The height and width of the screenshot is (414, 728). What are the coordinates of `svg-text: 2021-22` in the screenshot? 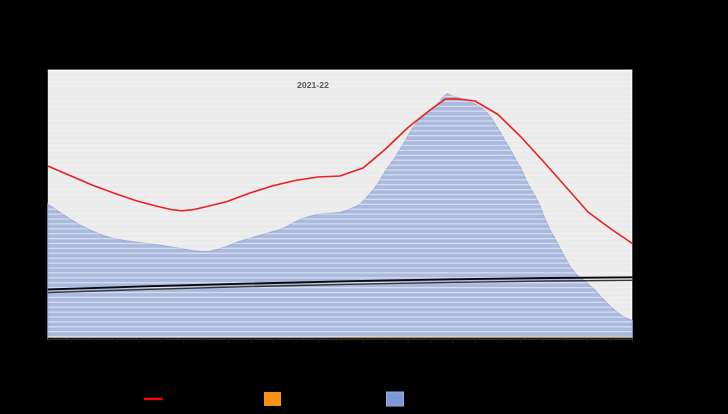 It's located at (313, 85).